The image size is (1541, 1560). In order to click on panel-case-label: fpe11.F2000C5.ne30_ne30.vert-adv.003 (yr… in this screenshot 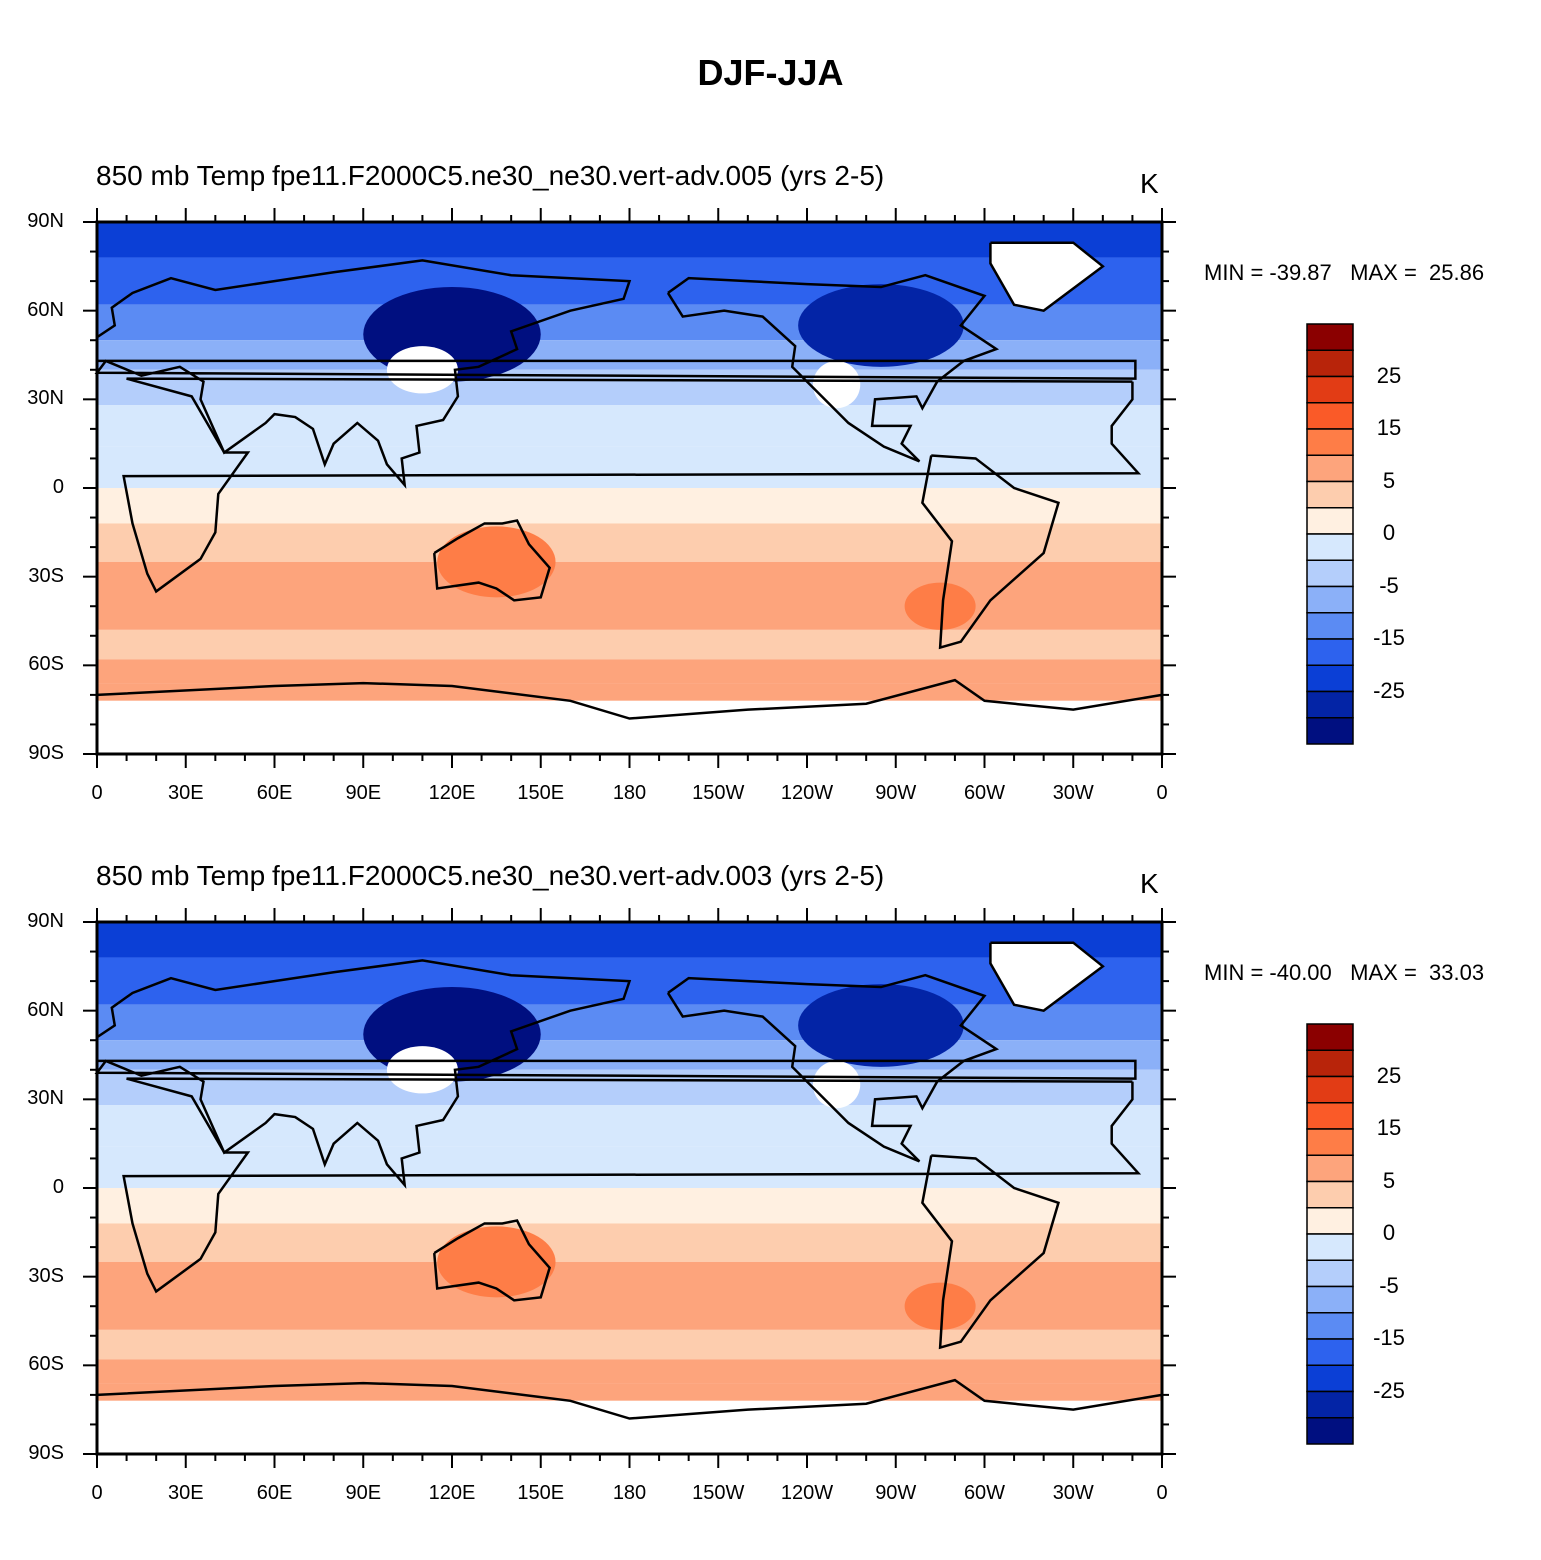, I will do `click(578, 875)`.